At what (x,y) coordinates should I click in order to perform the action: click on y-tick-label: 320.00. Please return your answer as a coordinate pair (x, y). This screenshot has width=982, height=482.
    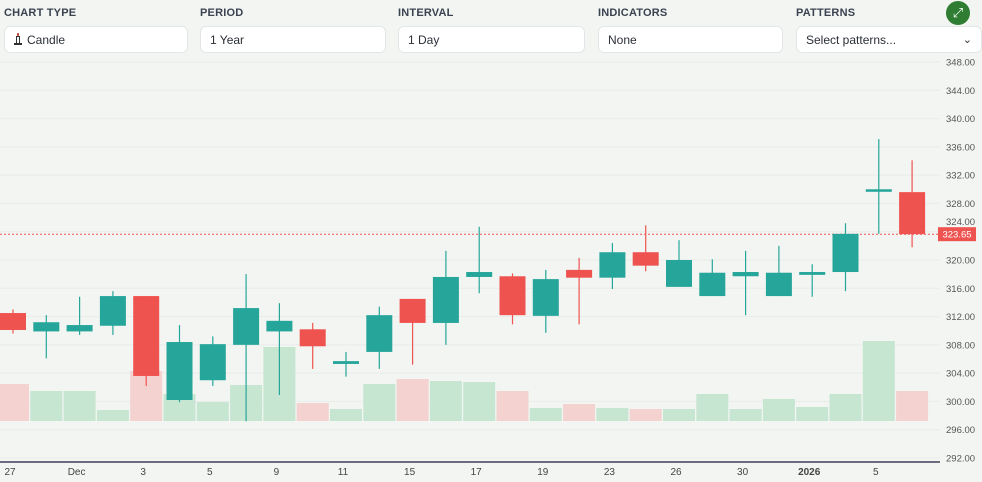
    Looking at the image, I should click on (960, 261).